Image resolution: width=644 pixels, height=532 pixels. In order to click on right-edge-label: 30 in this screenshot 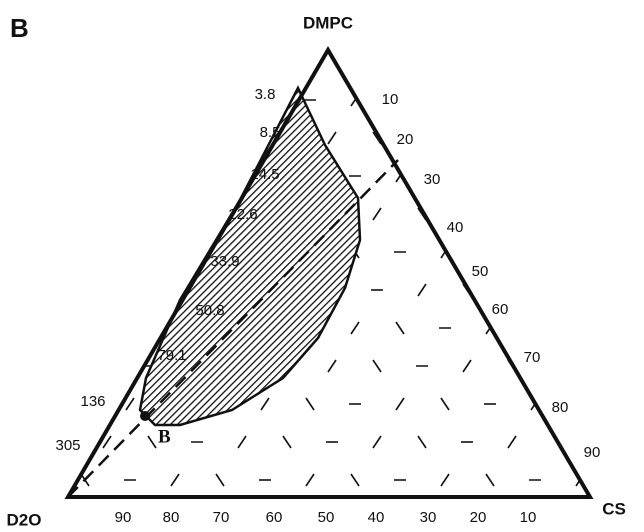, I will do `click(432, 179)`.